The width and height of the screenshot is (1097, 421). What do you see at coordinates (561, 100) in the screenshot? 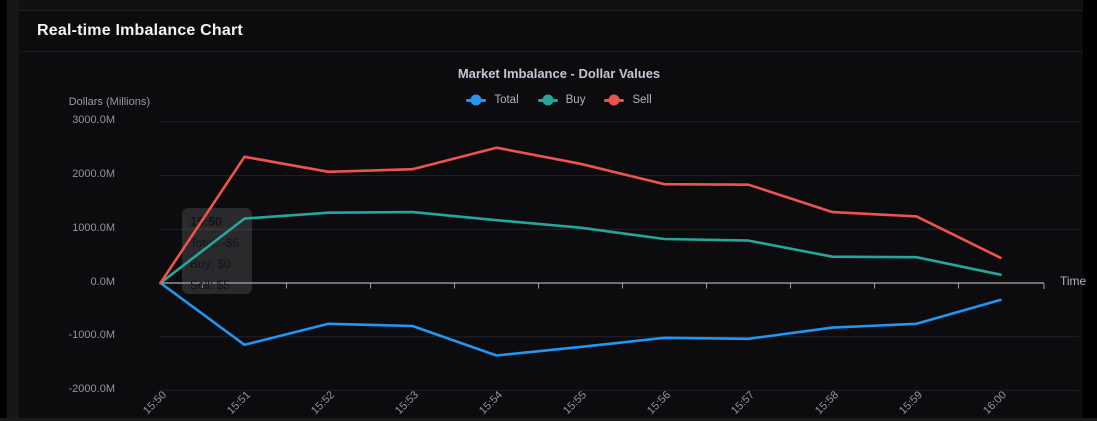
I see `legend-item-buy: Buy` at bounding box center [561, 100].